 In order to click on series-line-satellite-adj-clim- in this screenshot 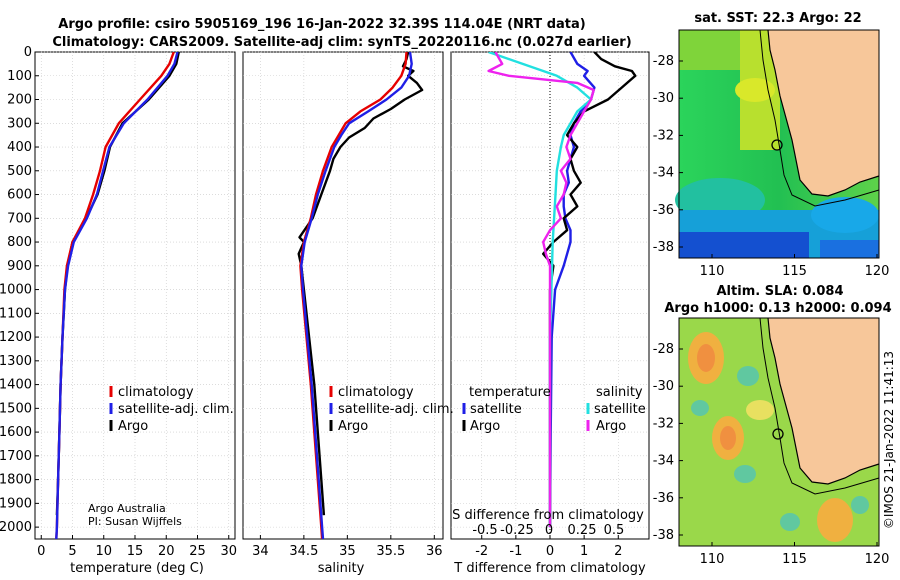, I will do `click(356, 295)`.